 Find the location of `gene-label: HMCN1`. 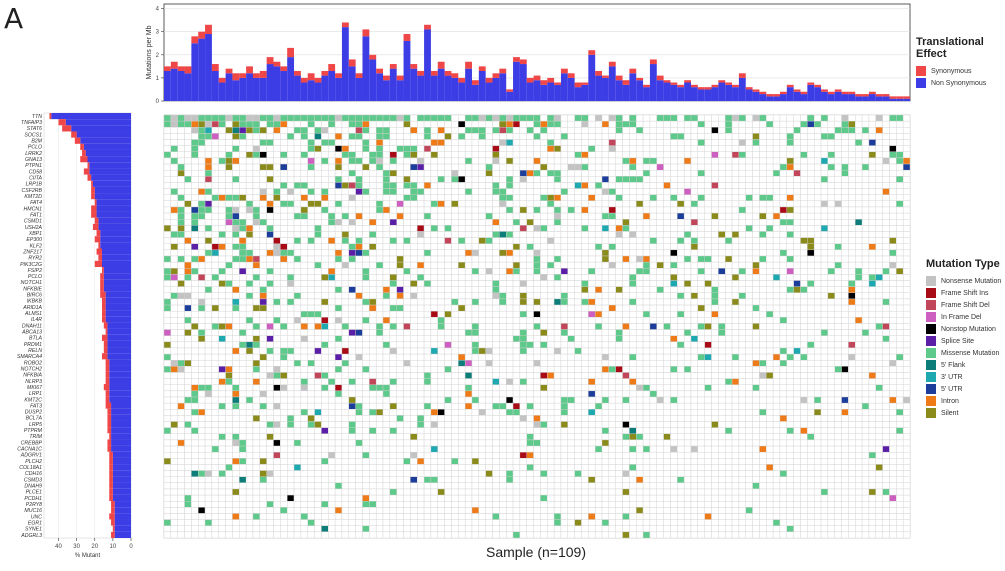

gene-label: HMCN1 is located at coordinates (33, 209).